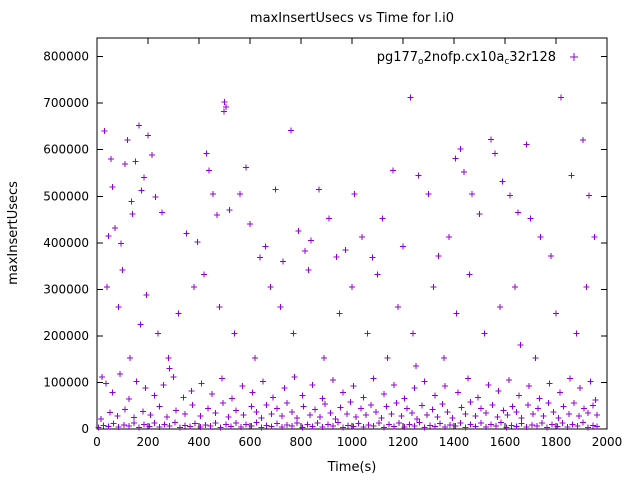  Describe the element at coordinates (352, 467) in the screenshot. I see `x-axis-label: Time(s)` at that location.